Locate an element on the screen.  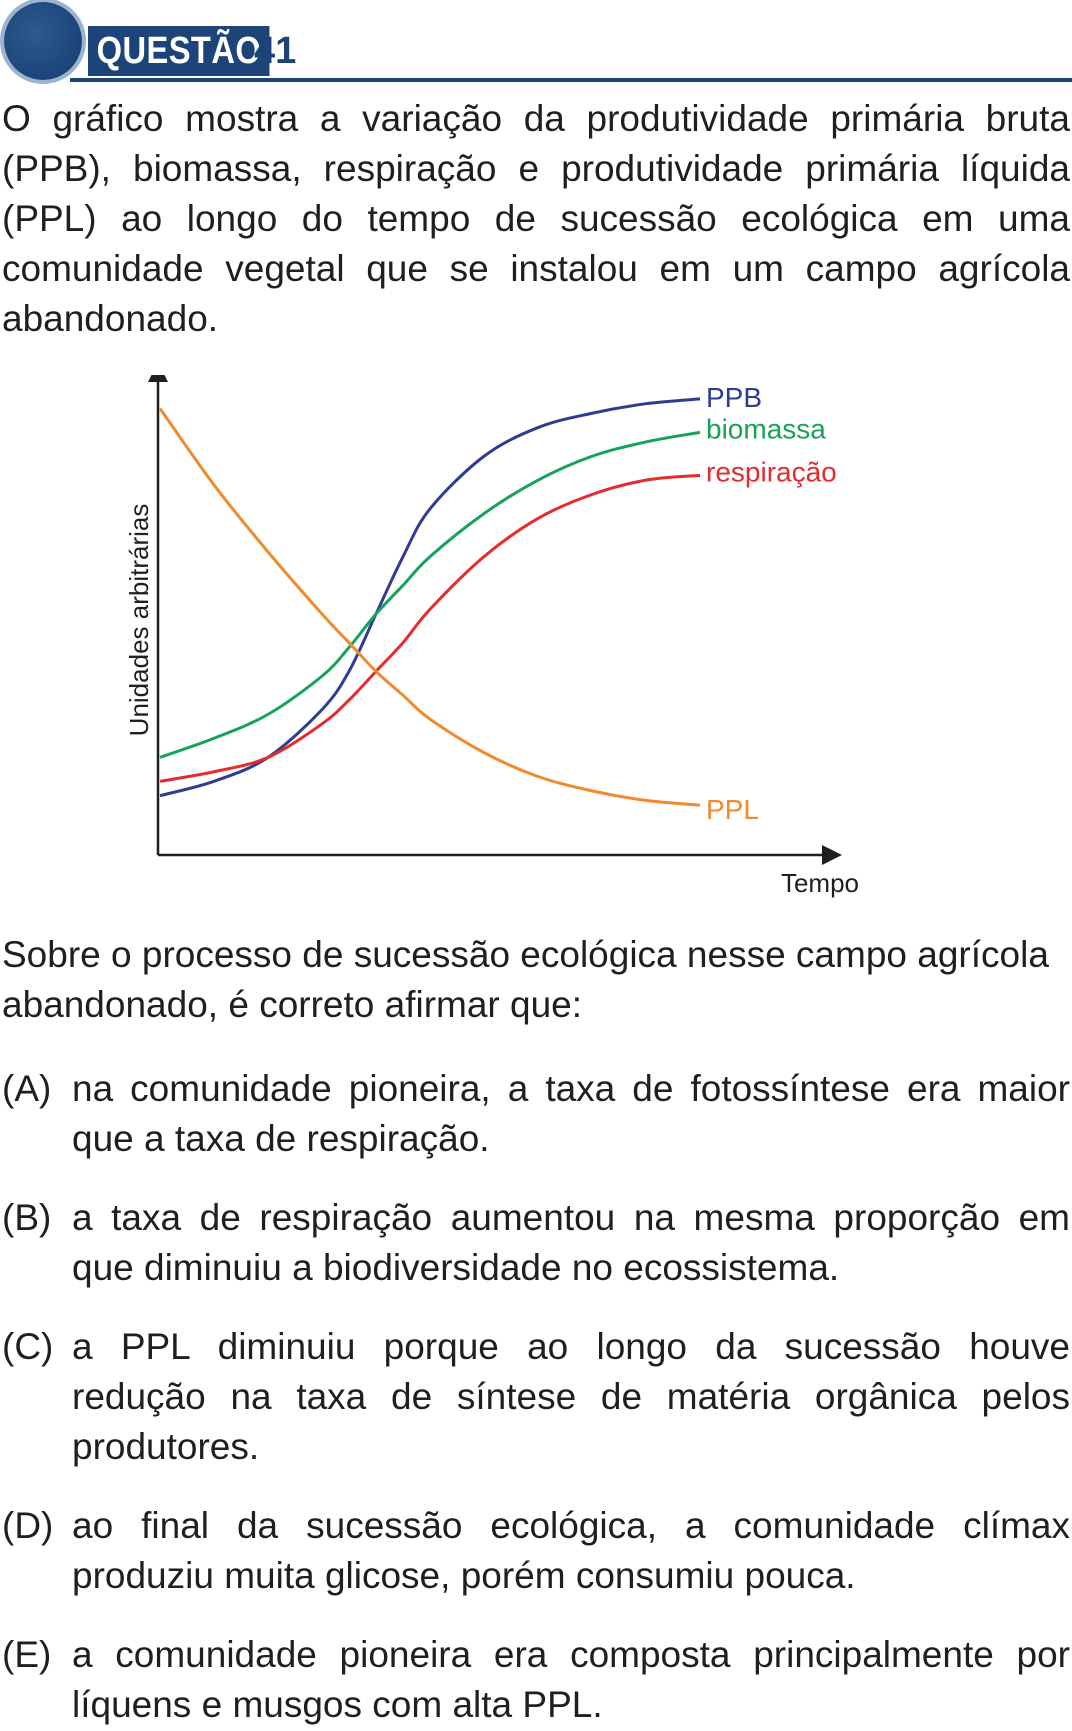
question-badge-icon is located at coordinates (43, 41).